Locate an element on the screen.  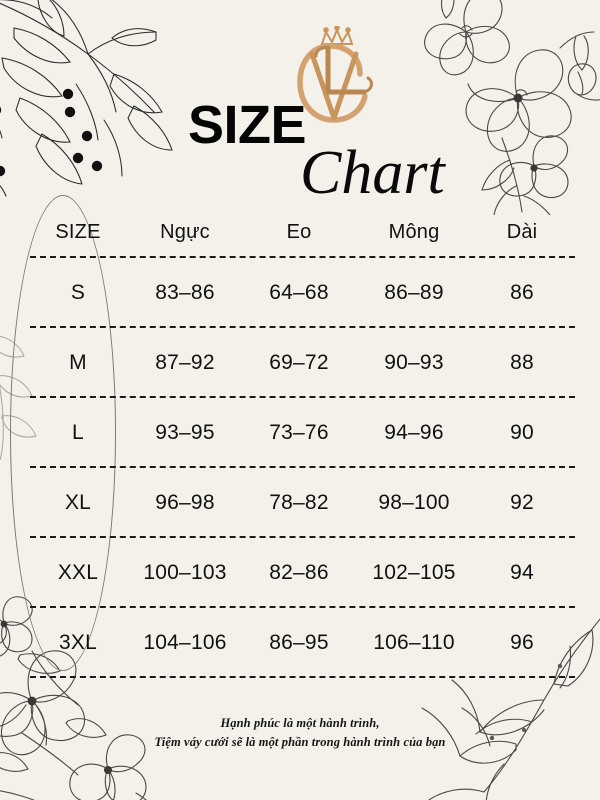
table-row: L 93–95 73–76 94–96 90 is located at coordinates (300, 433).